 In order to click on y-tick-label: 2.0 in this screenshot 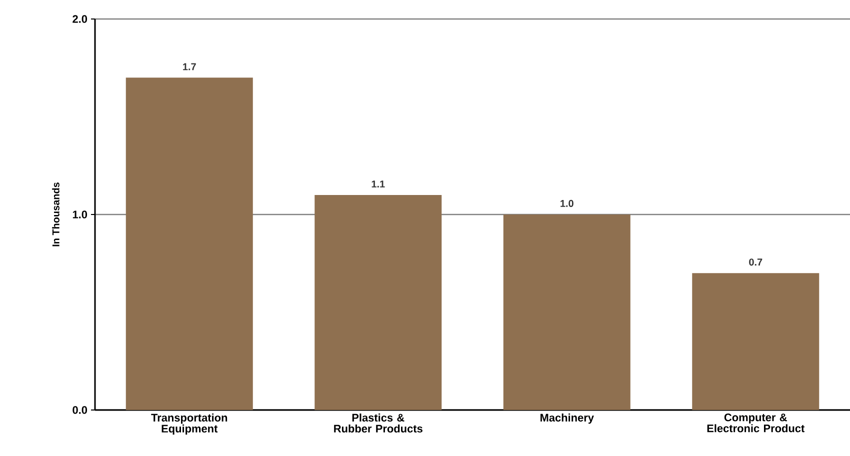, I will do `click(80, 19)`.